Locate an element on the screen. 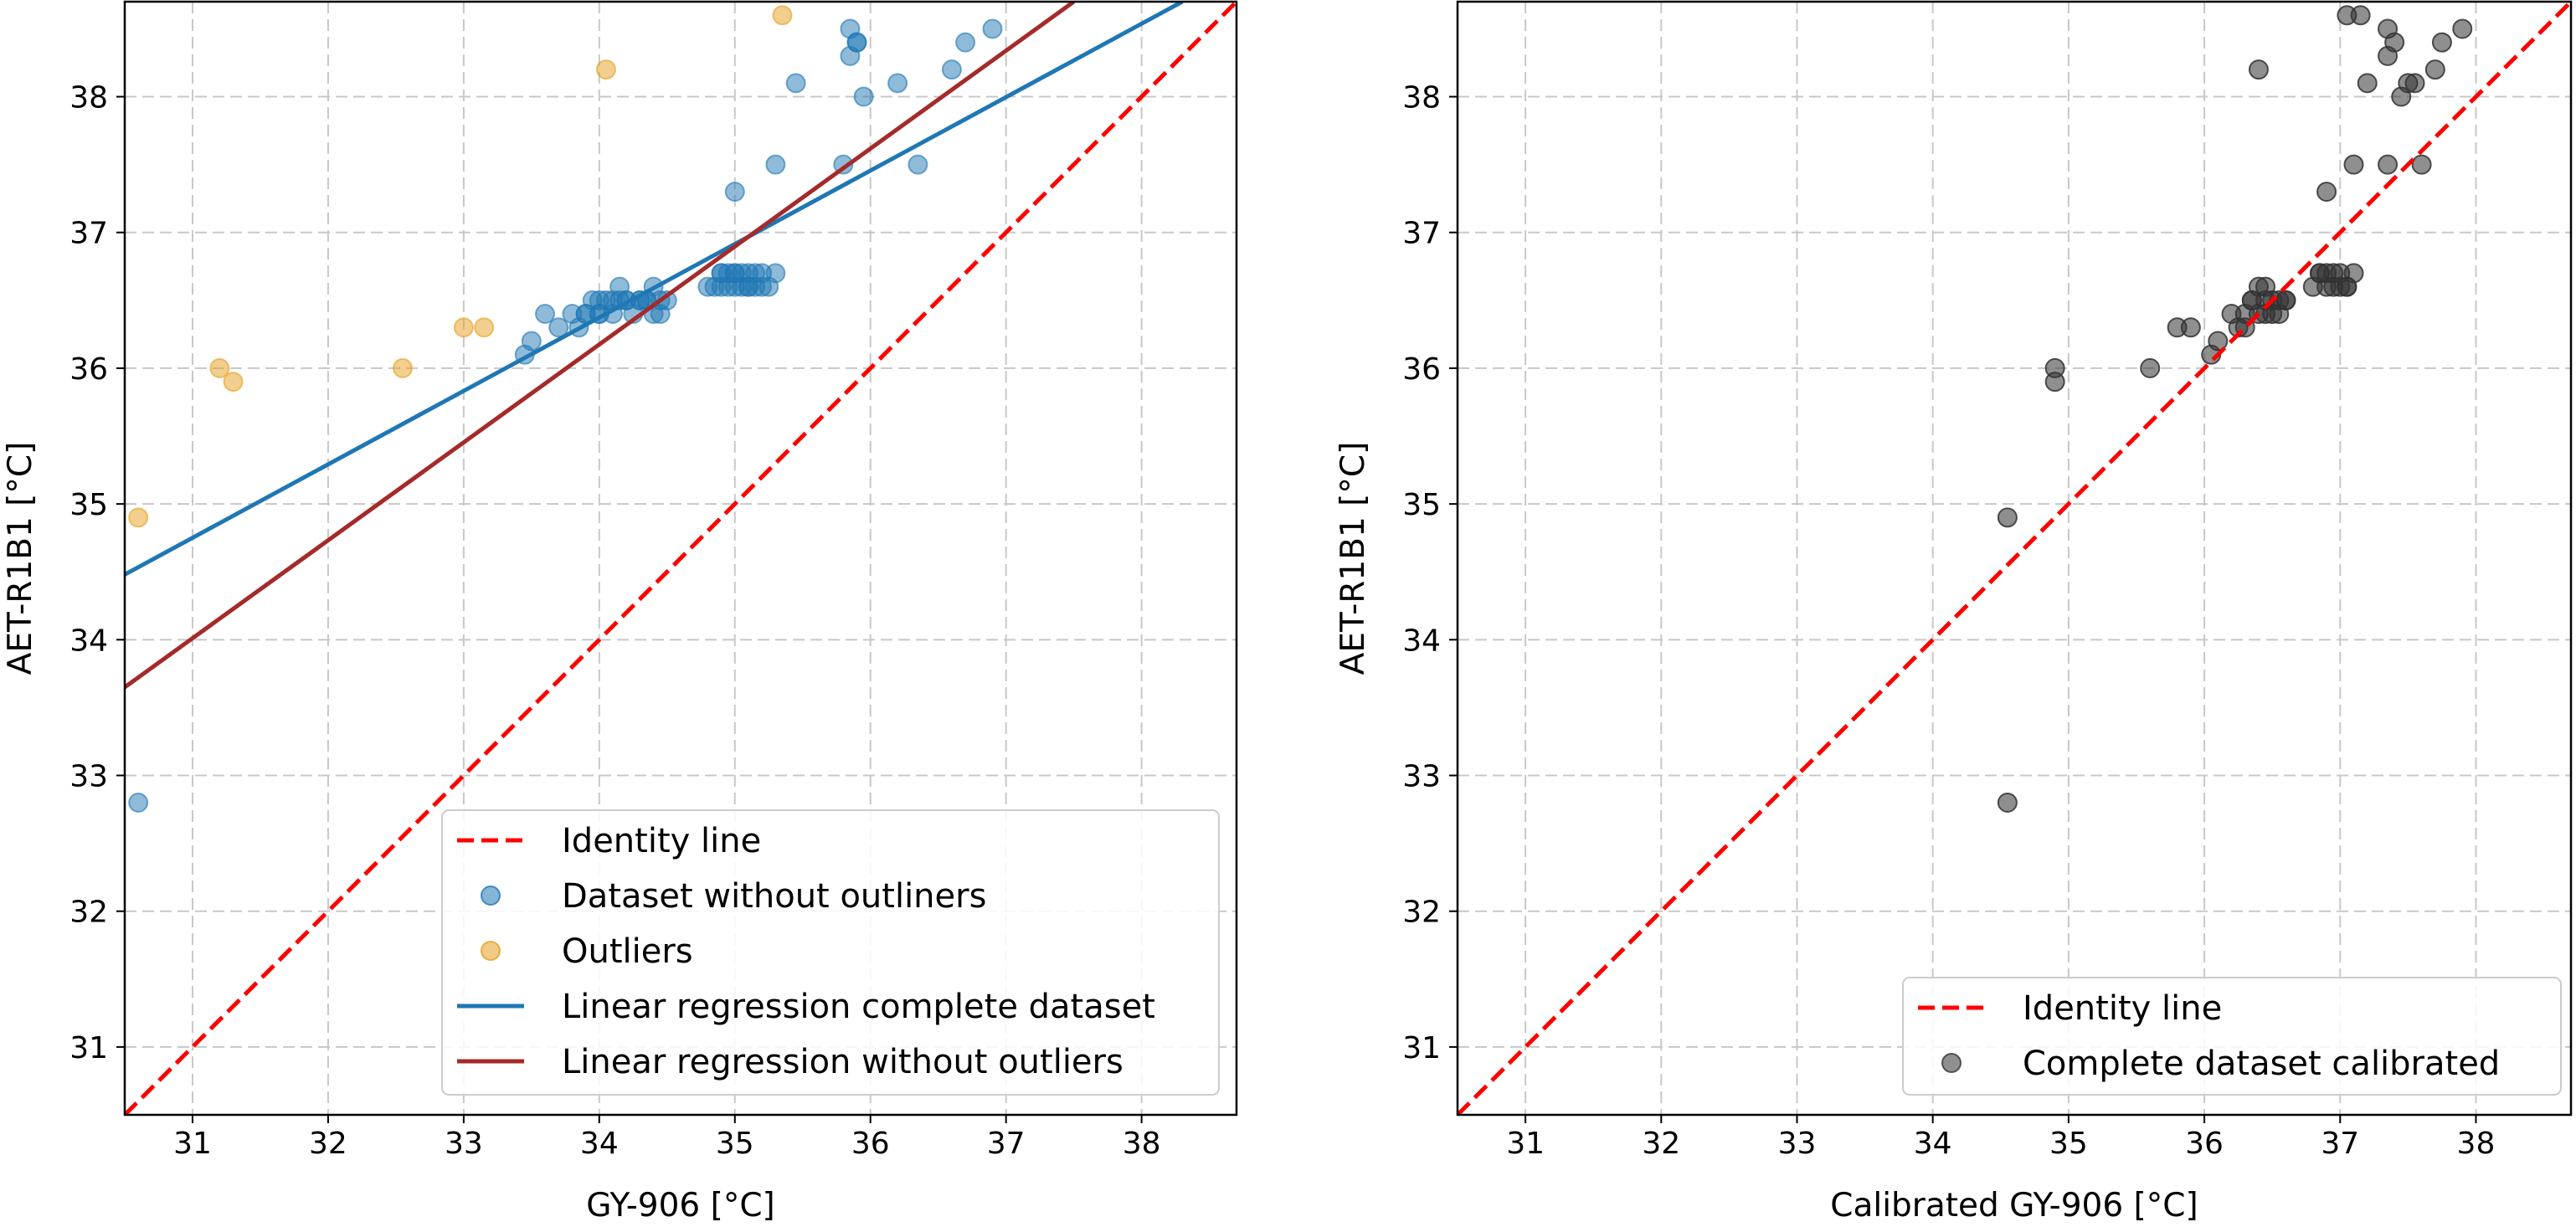 The width and height of the screenshot is (2576, 1227). legend-entry-label: Outliers is located at coordinates (628, 951).